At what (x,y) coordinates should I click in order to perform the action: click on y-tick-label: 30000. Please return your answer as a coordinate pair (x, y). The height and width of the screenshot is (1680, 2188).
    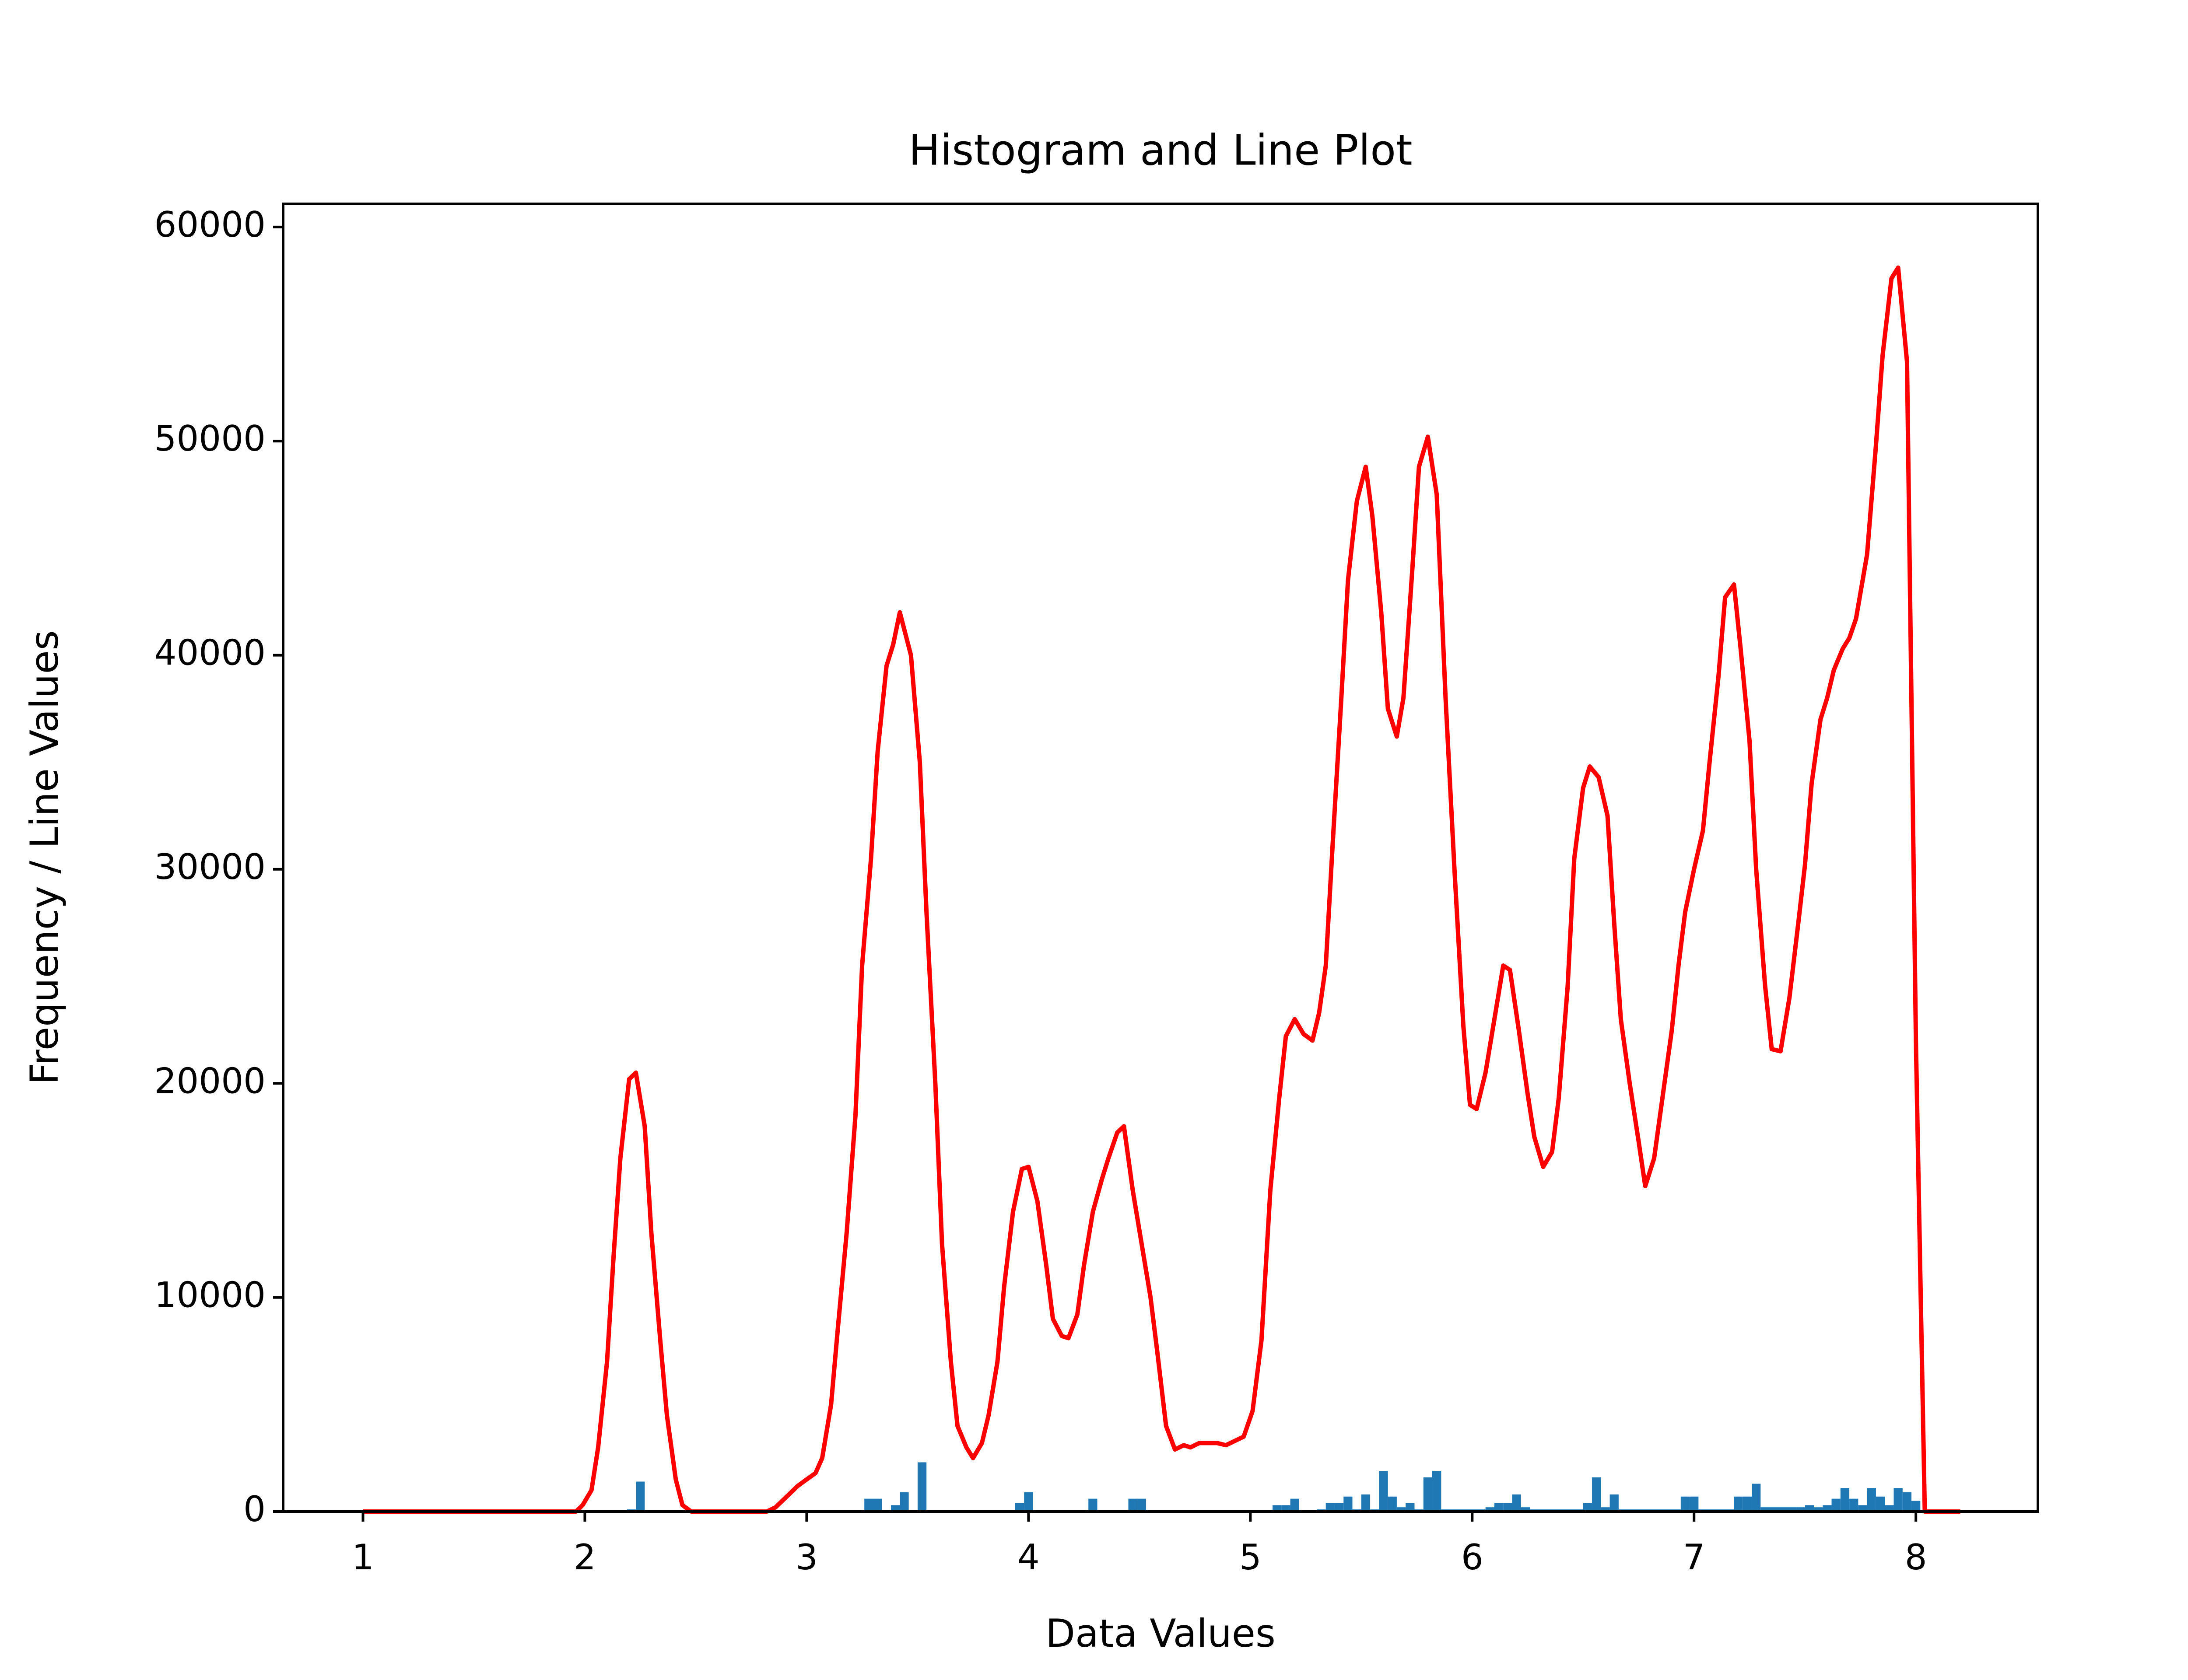
    Looking at the image, I should click on (210, 867).